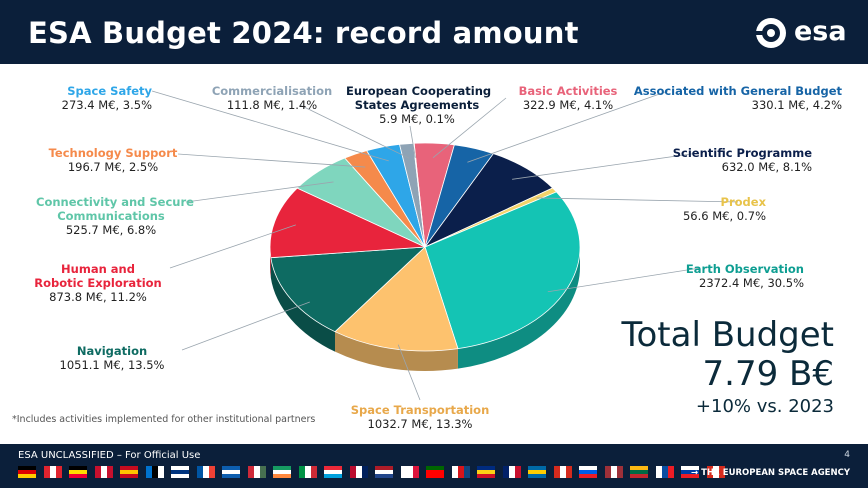  I want to click on label-science-name: Scientific Programme, so click(742, 153).